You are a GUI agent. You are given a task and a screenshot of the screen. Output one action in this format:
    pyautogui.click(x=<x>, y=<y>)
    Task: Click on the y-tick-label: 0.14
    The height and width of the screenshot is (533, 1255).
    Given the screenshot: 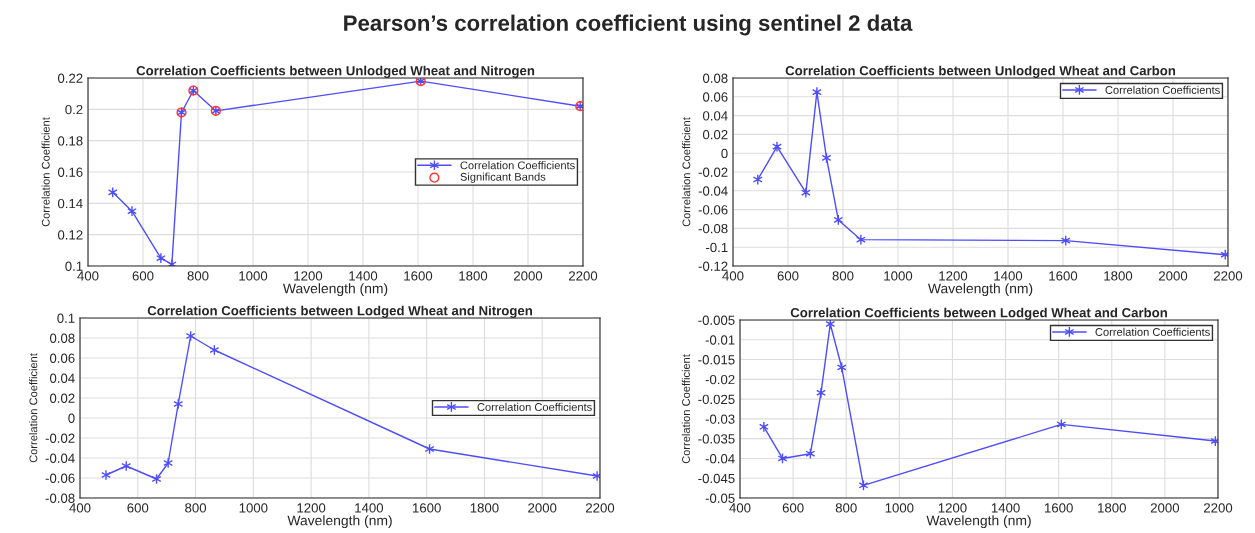 What is the action you would take?
    pyautogui.click(x=70, y=203)
    